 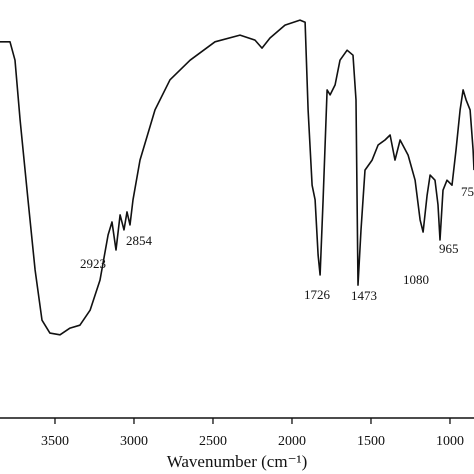 I want to click on peak-label: 1473, so click(x=364, y=295).